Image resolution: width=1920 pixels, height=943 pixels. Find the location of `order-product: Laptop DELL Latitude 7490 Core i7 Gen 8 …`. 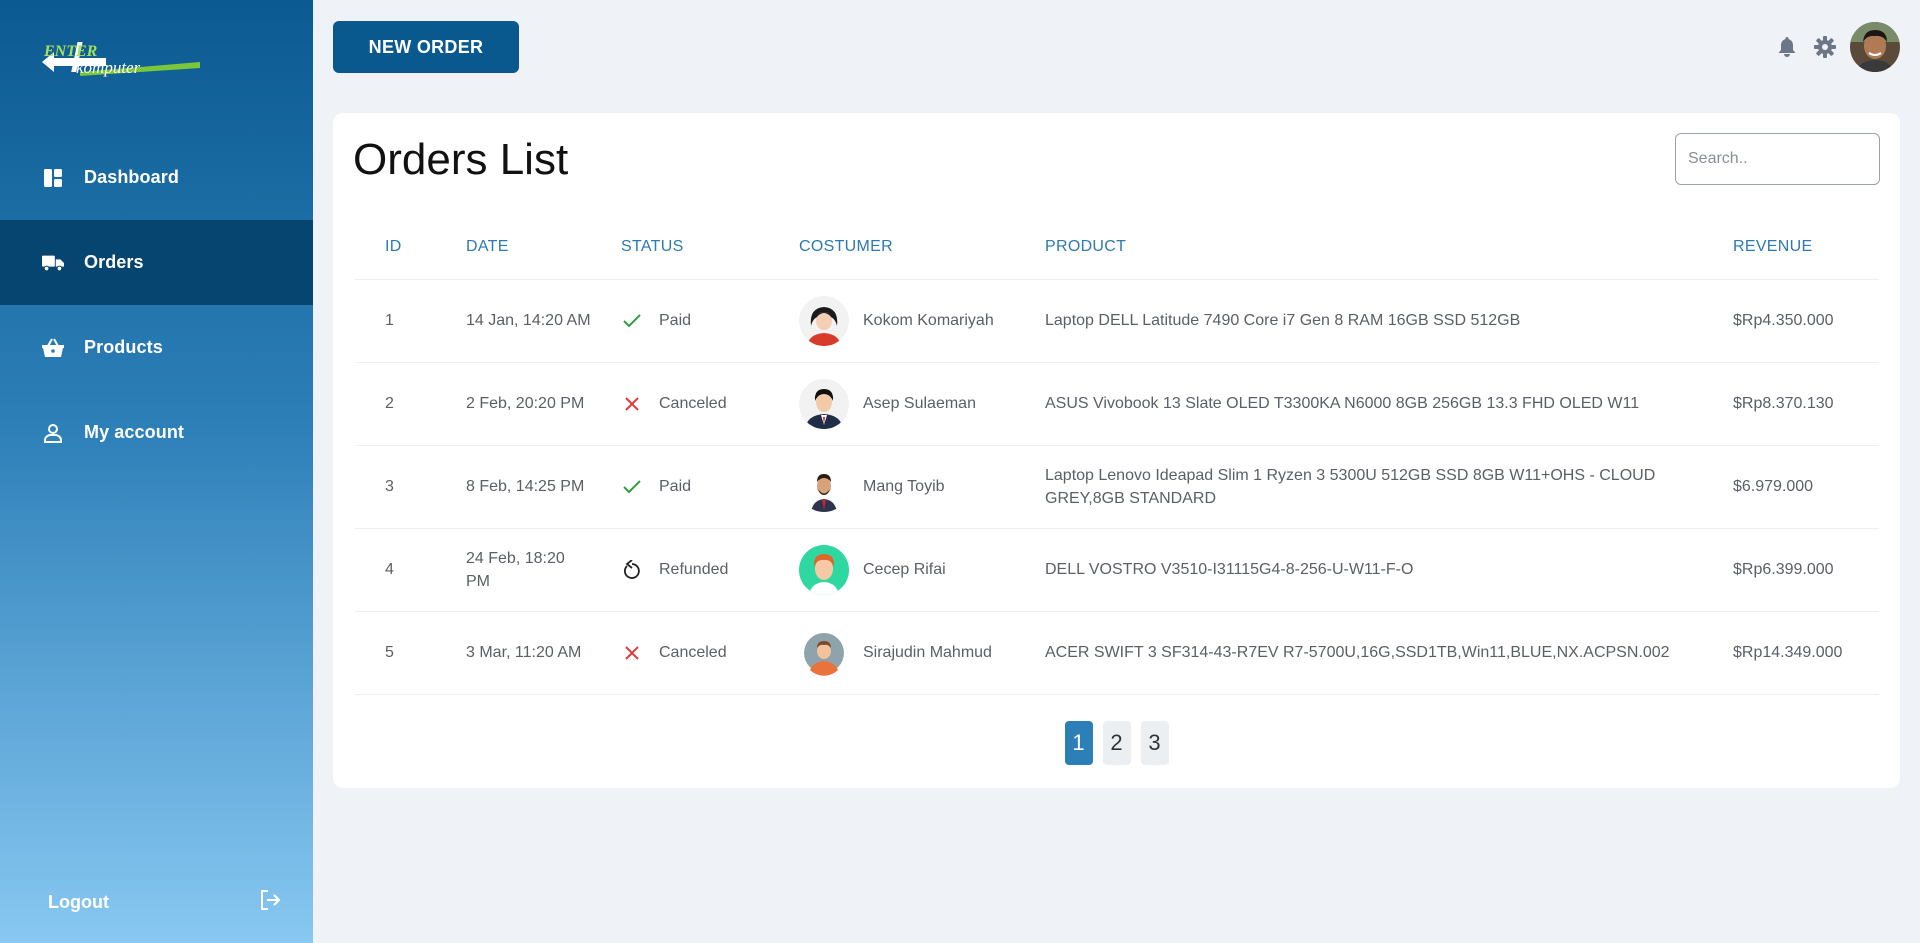

order-product: Laptop DELL Latitude 7490 Core i7 Gen 8 … is located at coordinates (1359, 321).